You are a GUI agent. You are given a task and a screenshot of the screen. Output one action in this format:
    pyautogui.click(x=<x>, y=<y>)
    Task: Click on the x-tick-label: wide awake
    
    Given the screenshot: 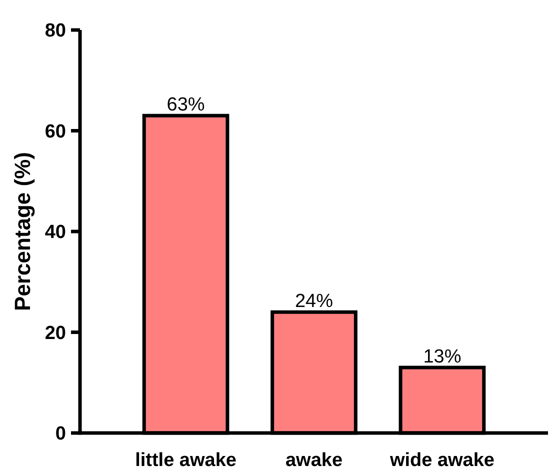 What is the action you would take?
    pyautogui.click(x=441, y=460)
    